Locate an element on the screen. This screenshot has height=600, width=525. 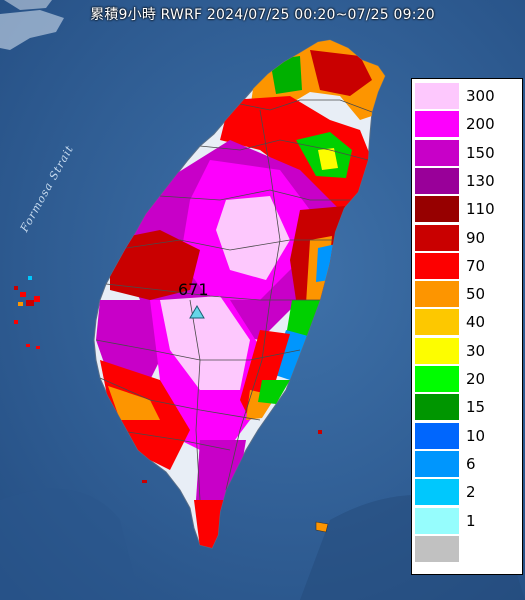
legend-row: 6 is located at coordinates (468, 464).